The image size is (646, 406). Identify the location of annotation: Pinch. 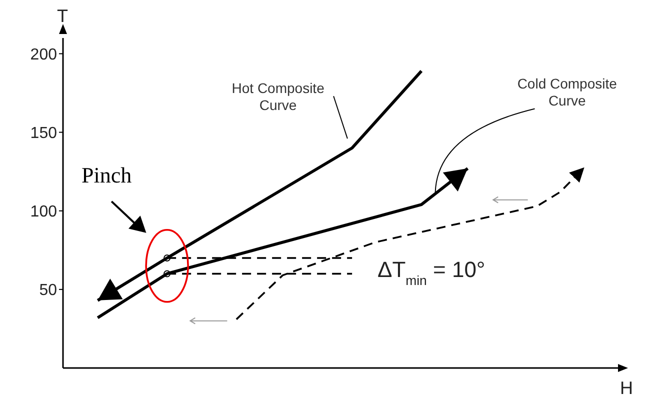
(107, 175).